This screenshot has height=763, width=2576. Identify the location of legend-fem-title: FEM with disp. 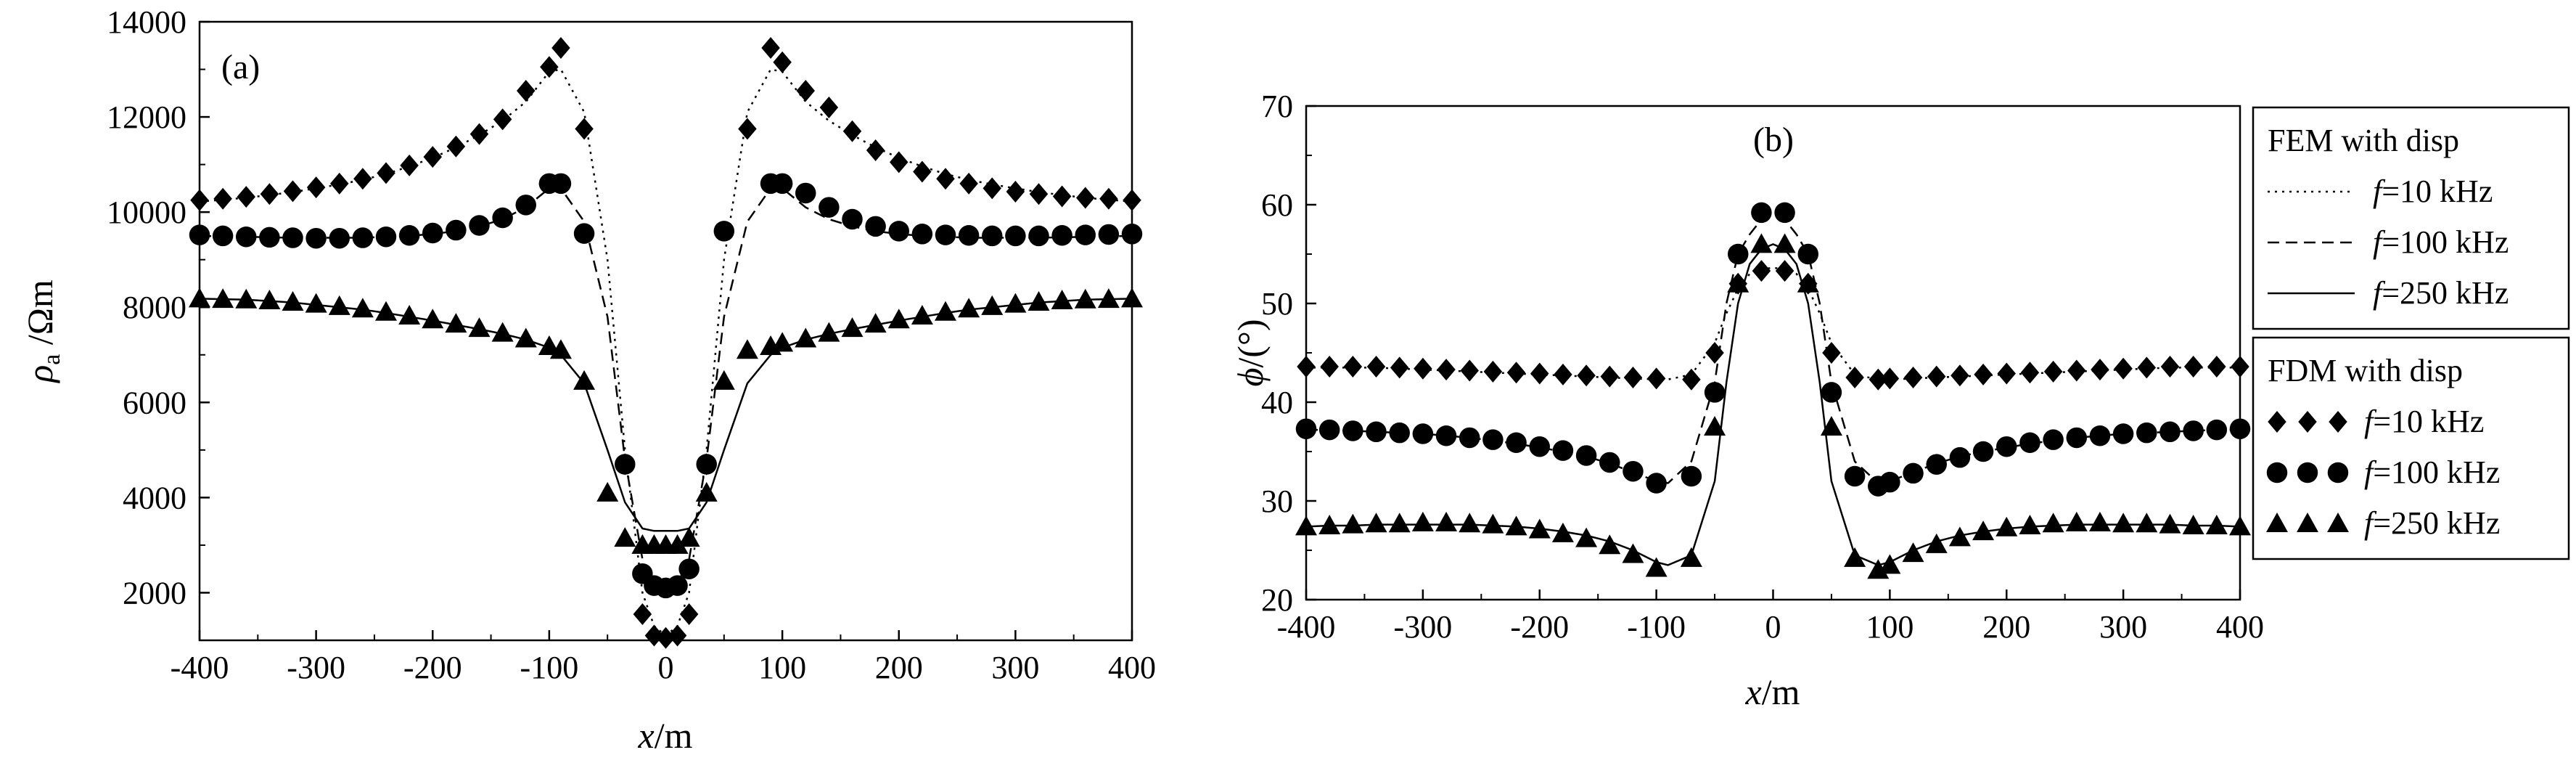
(2363, 140).